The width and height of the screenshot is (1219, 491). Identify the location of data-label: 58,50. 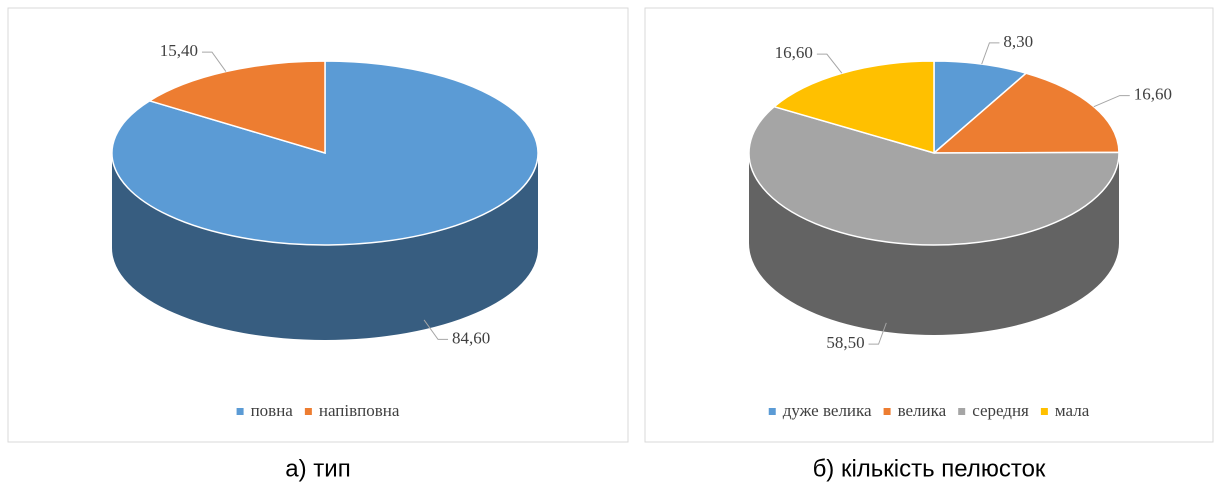
(845, 342).